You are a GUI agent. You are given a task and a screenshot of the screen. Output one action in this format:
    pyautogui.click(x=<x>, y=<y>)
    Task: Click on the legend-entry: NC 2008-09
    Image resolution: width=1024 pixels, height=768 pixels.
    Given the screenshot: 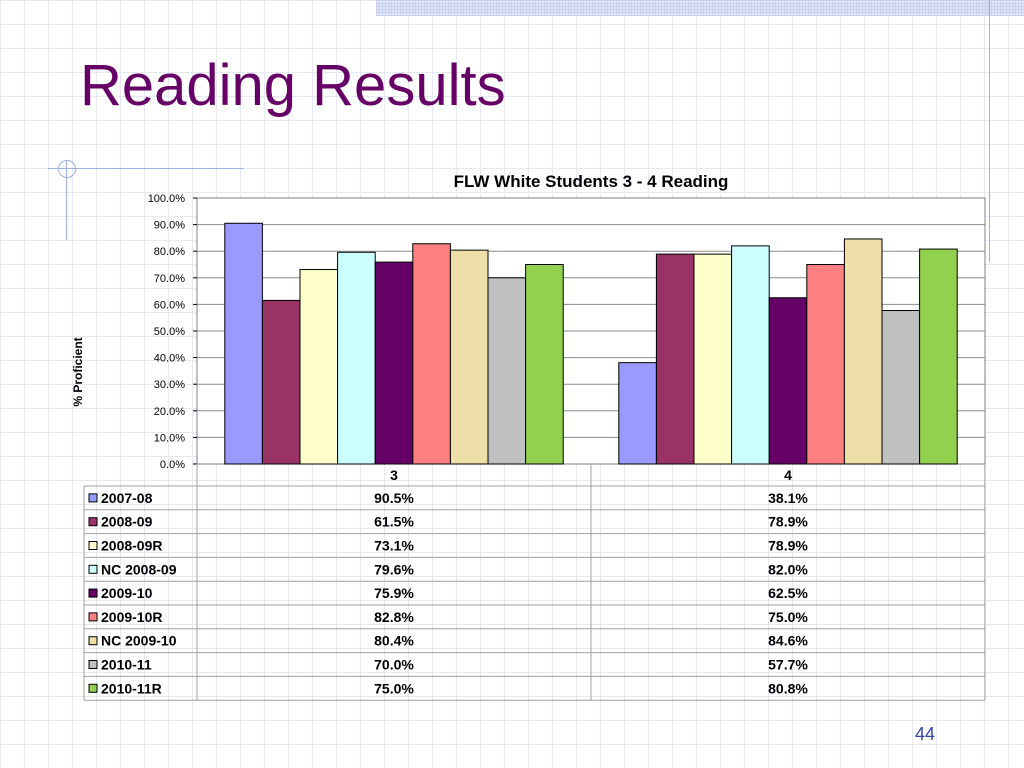 What is the action you would take?
    pyautogui.click(x=139, y=569)
    